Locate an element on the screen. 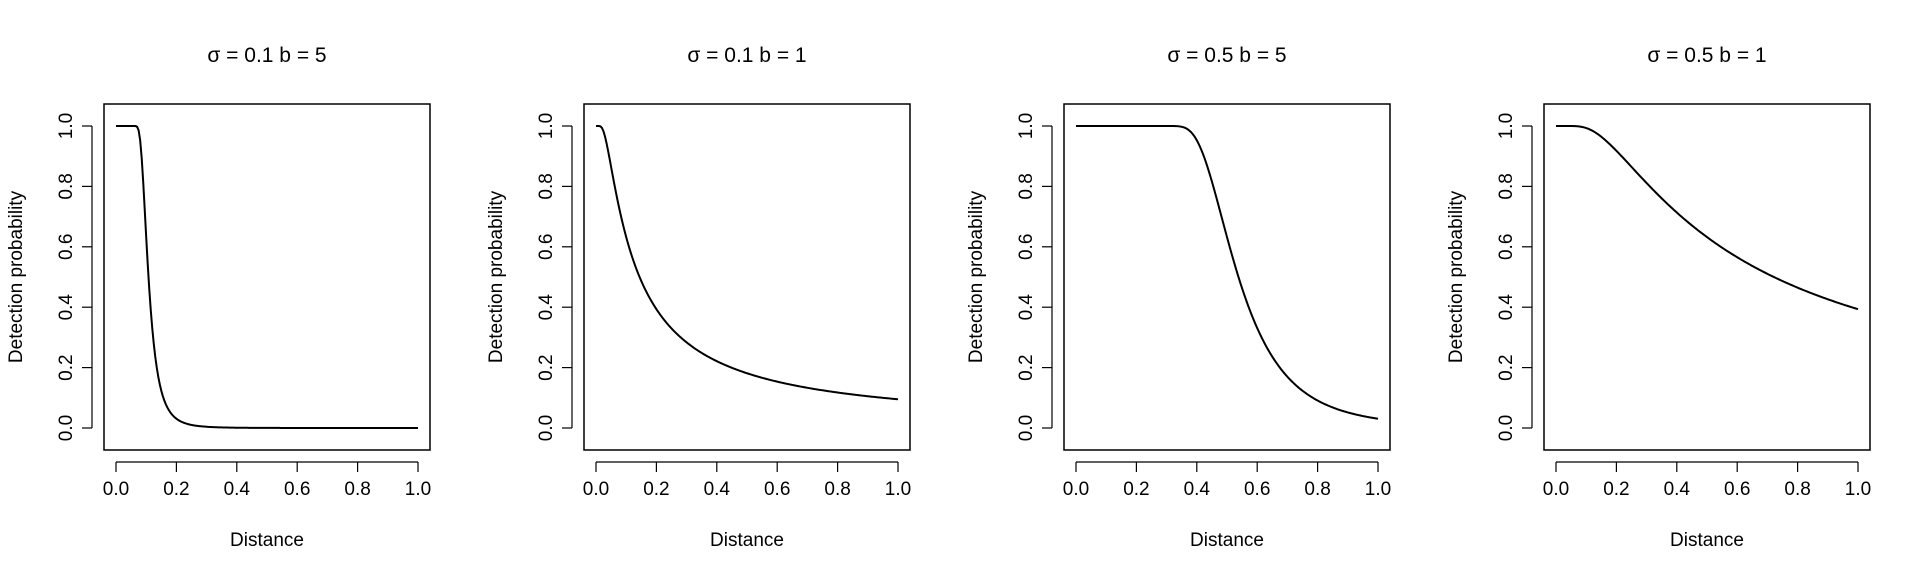 This screenshot has width=1920, height=581. chart-title: σ = 0.1 b = 1 is located at coordinates (746, 55).